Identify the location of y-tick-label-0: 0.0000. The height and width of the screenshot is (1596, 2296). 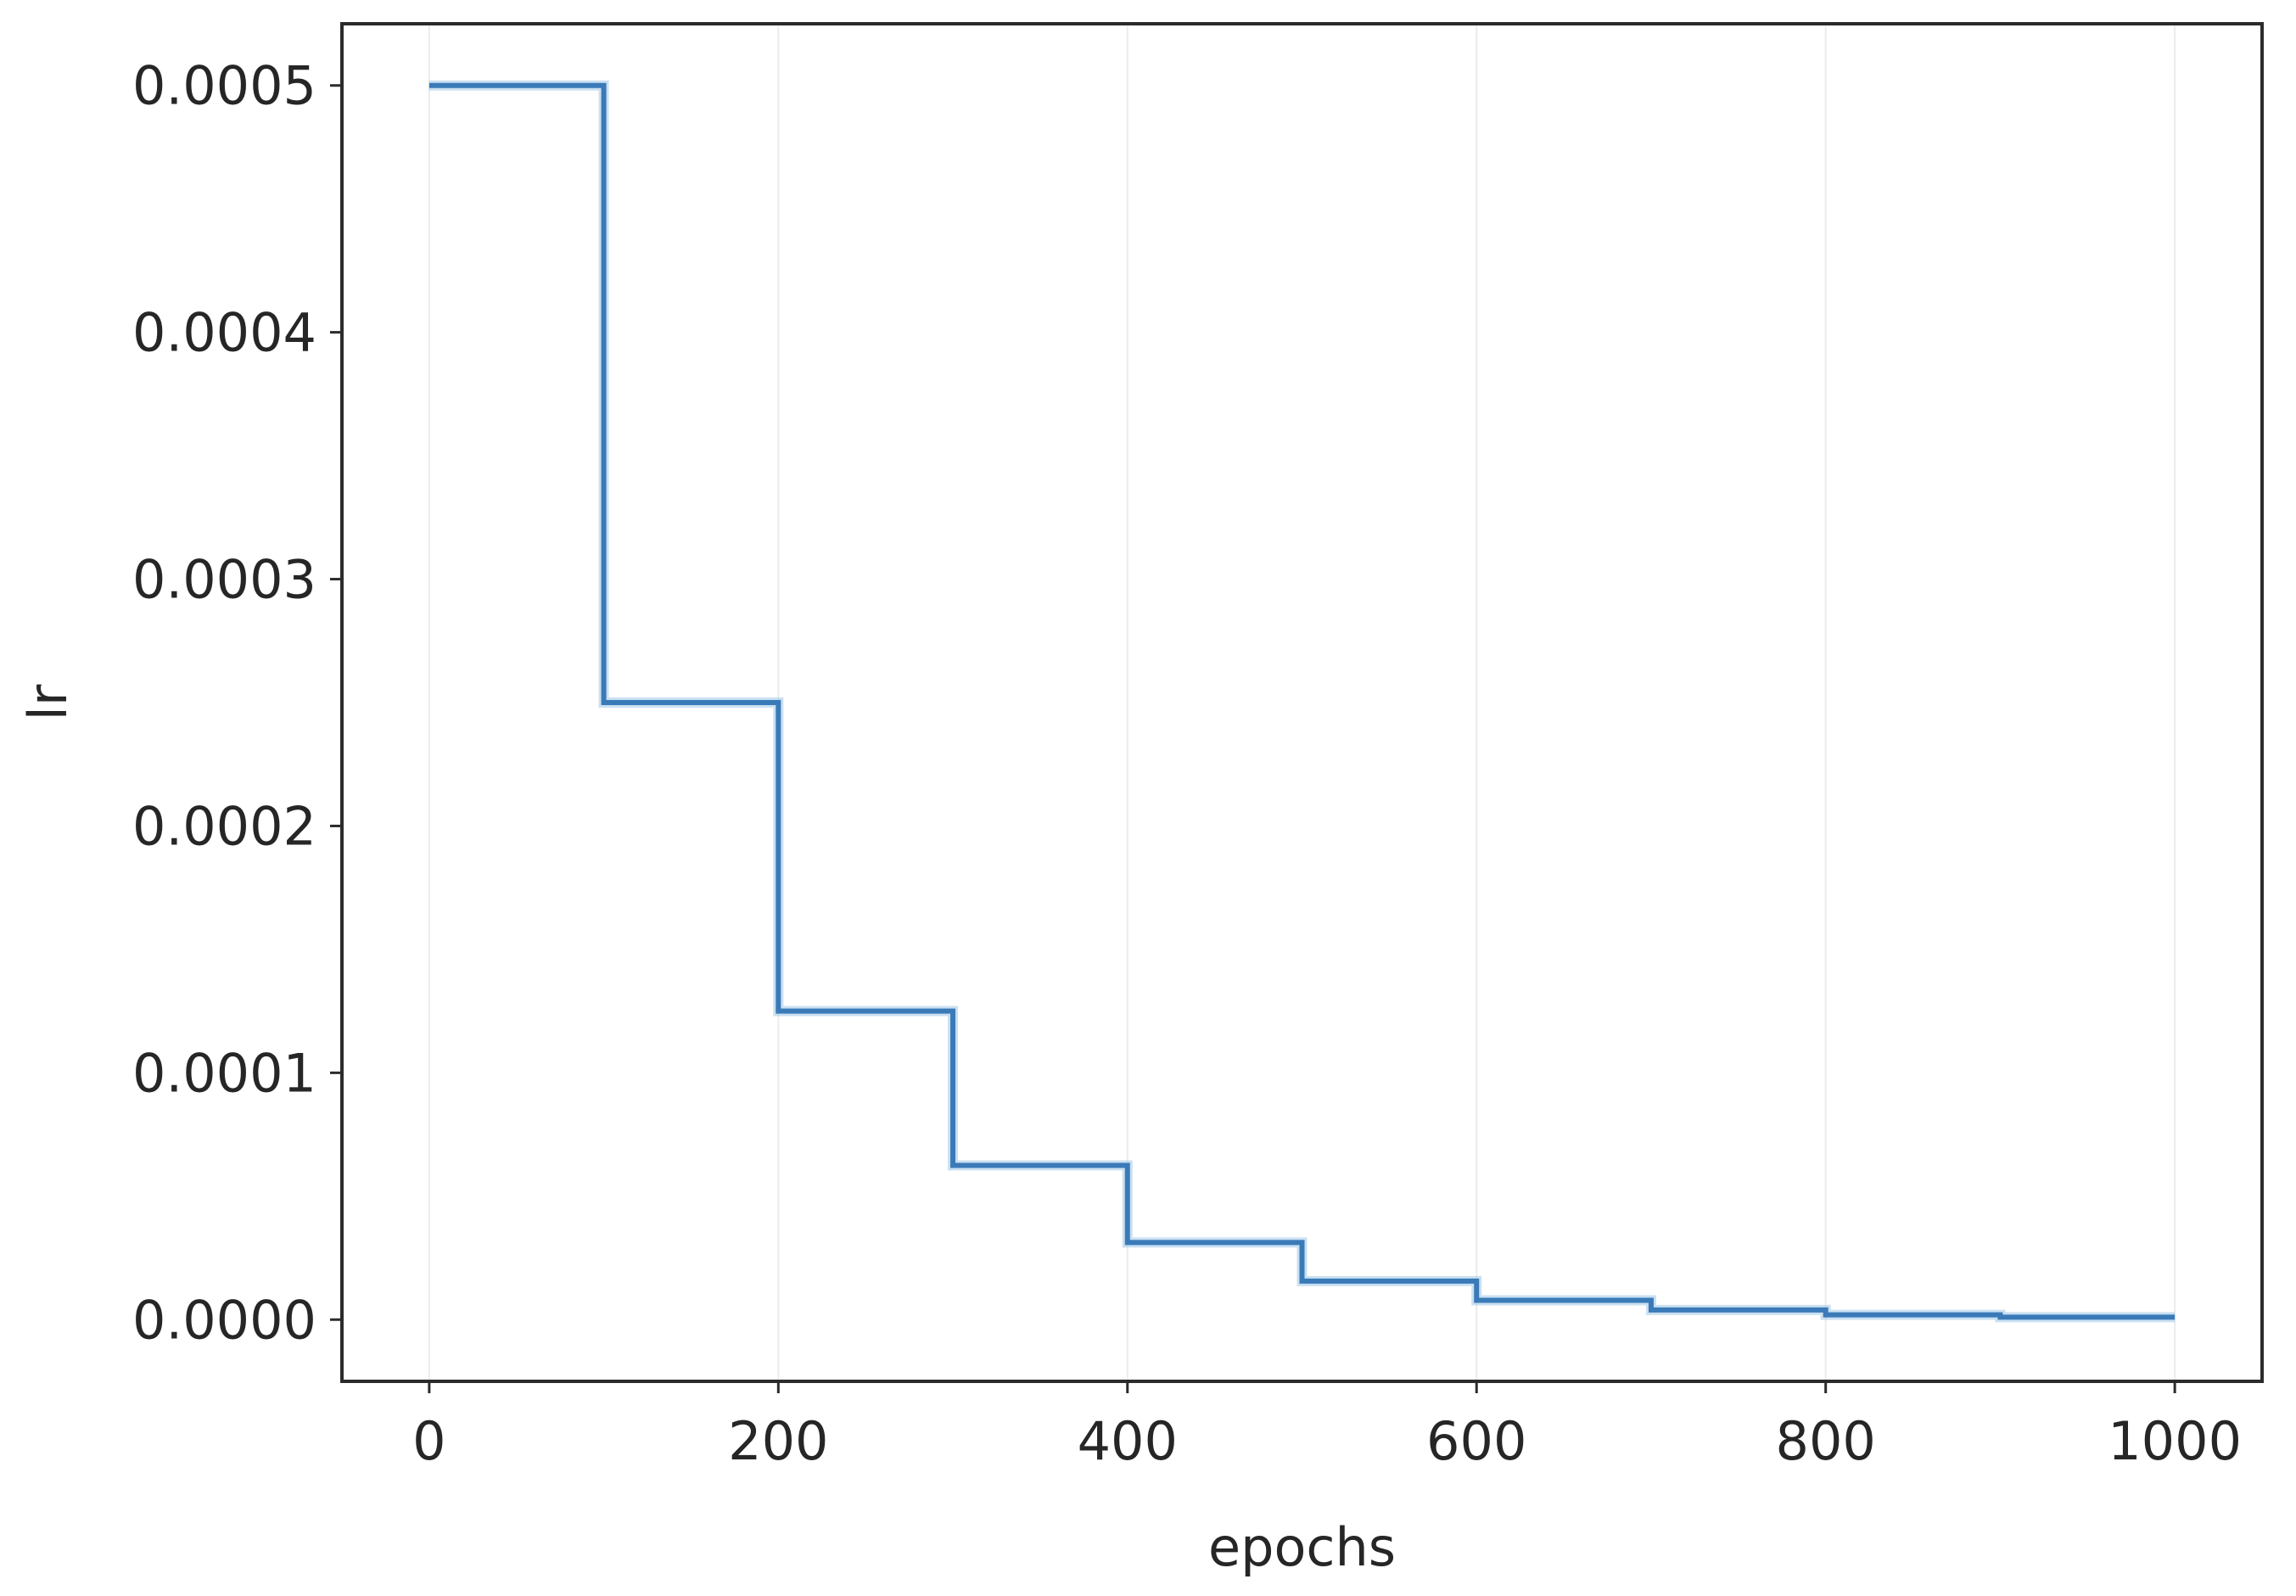
(224, 1320).